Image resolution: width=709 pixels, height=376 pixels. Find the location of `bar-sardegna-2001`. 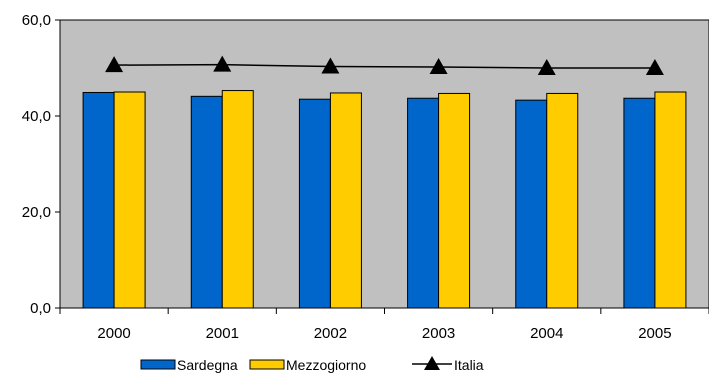

bar-sardegna-2001 is located at coordinates (206, 202).